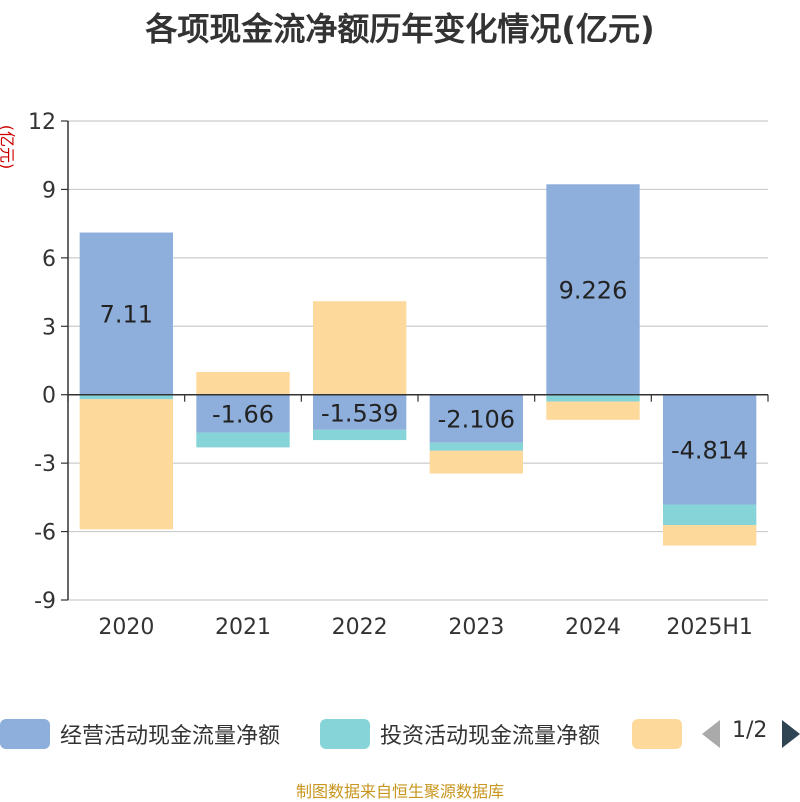 This screenshot has height=802, width=800. What do you see at coordinates (49, 190) in the screenshot?
I see `y-tick-label: 9` at bounding box center [49, 190].